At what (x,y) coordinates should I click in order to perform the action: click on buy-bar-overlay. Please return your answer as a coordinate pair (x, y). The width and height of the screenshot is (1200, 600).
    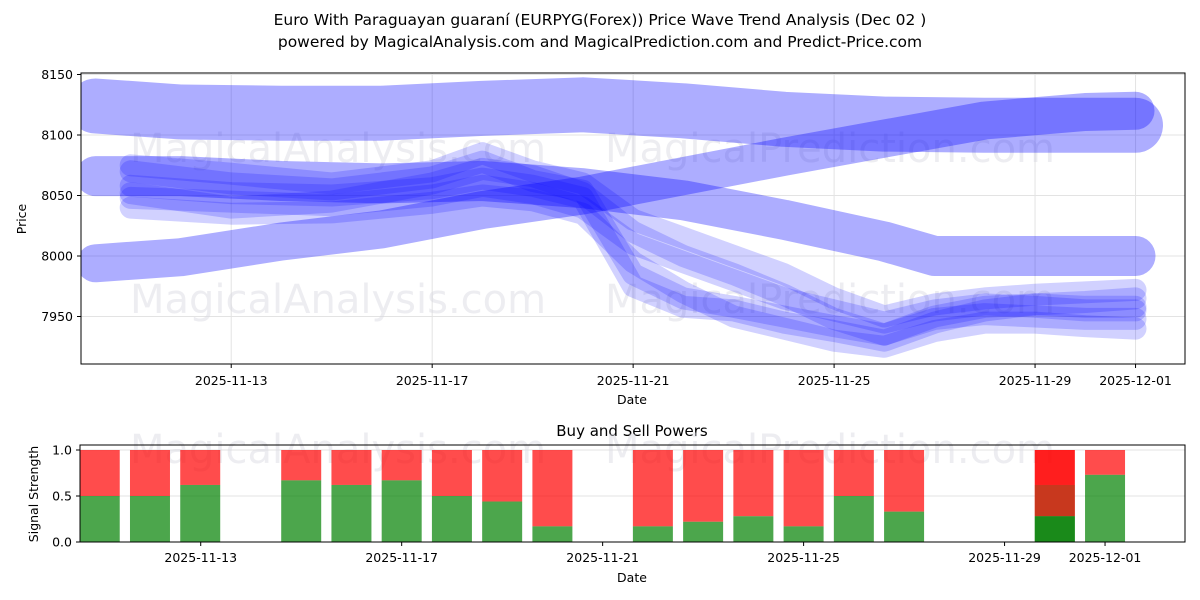
    Looking at the image, I should click on (1054, 529).